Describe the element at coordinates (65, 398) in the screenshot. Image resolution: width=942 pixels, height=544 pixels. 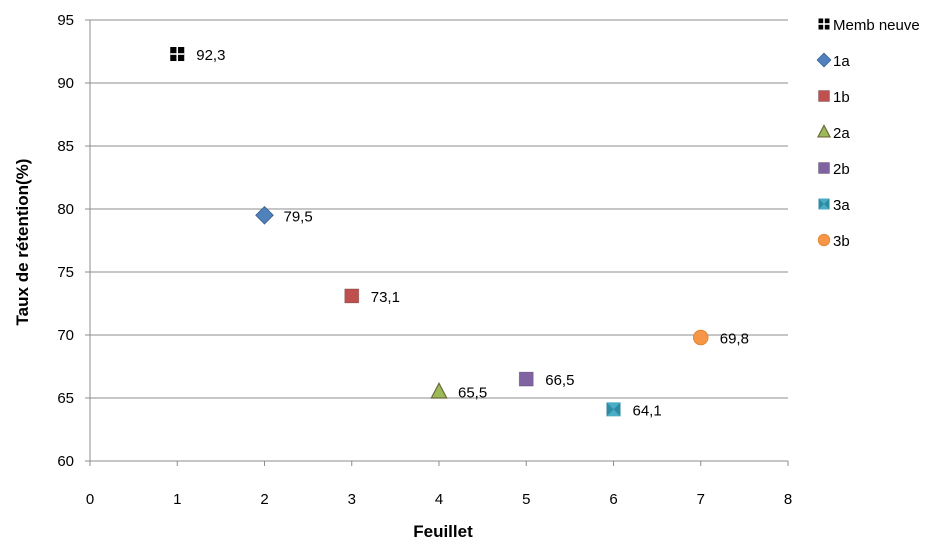
I see `y-tick-label: 65` at that location.